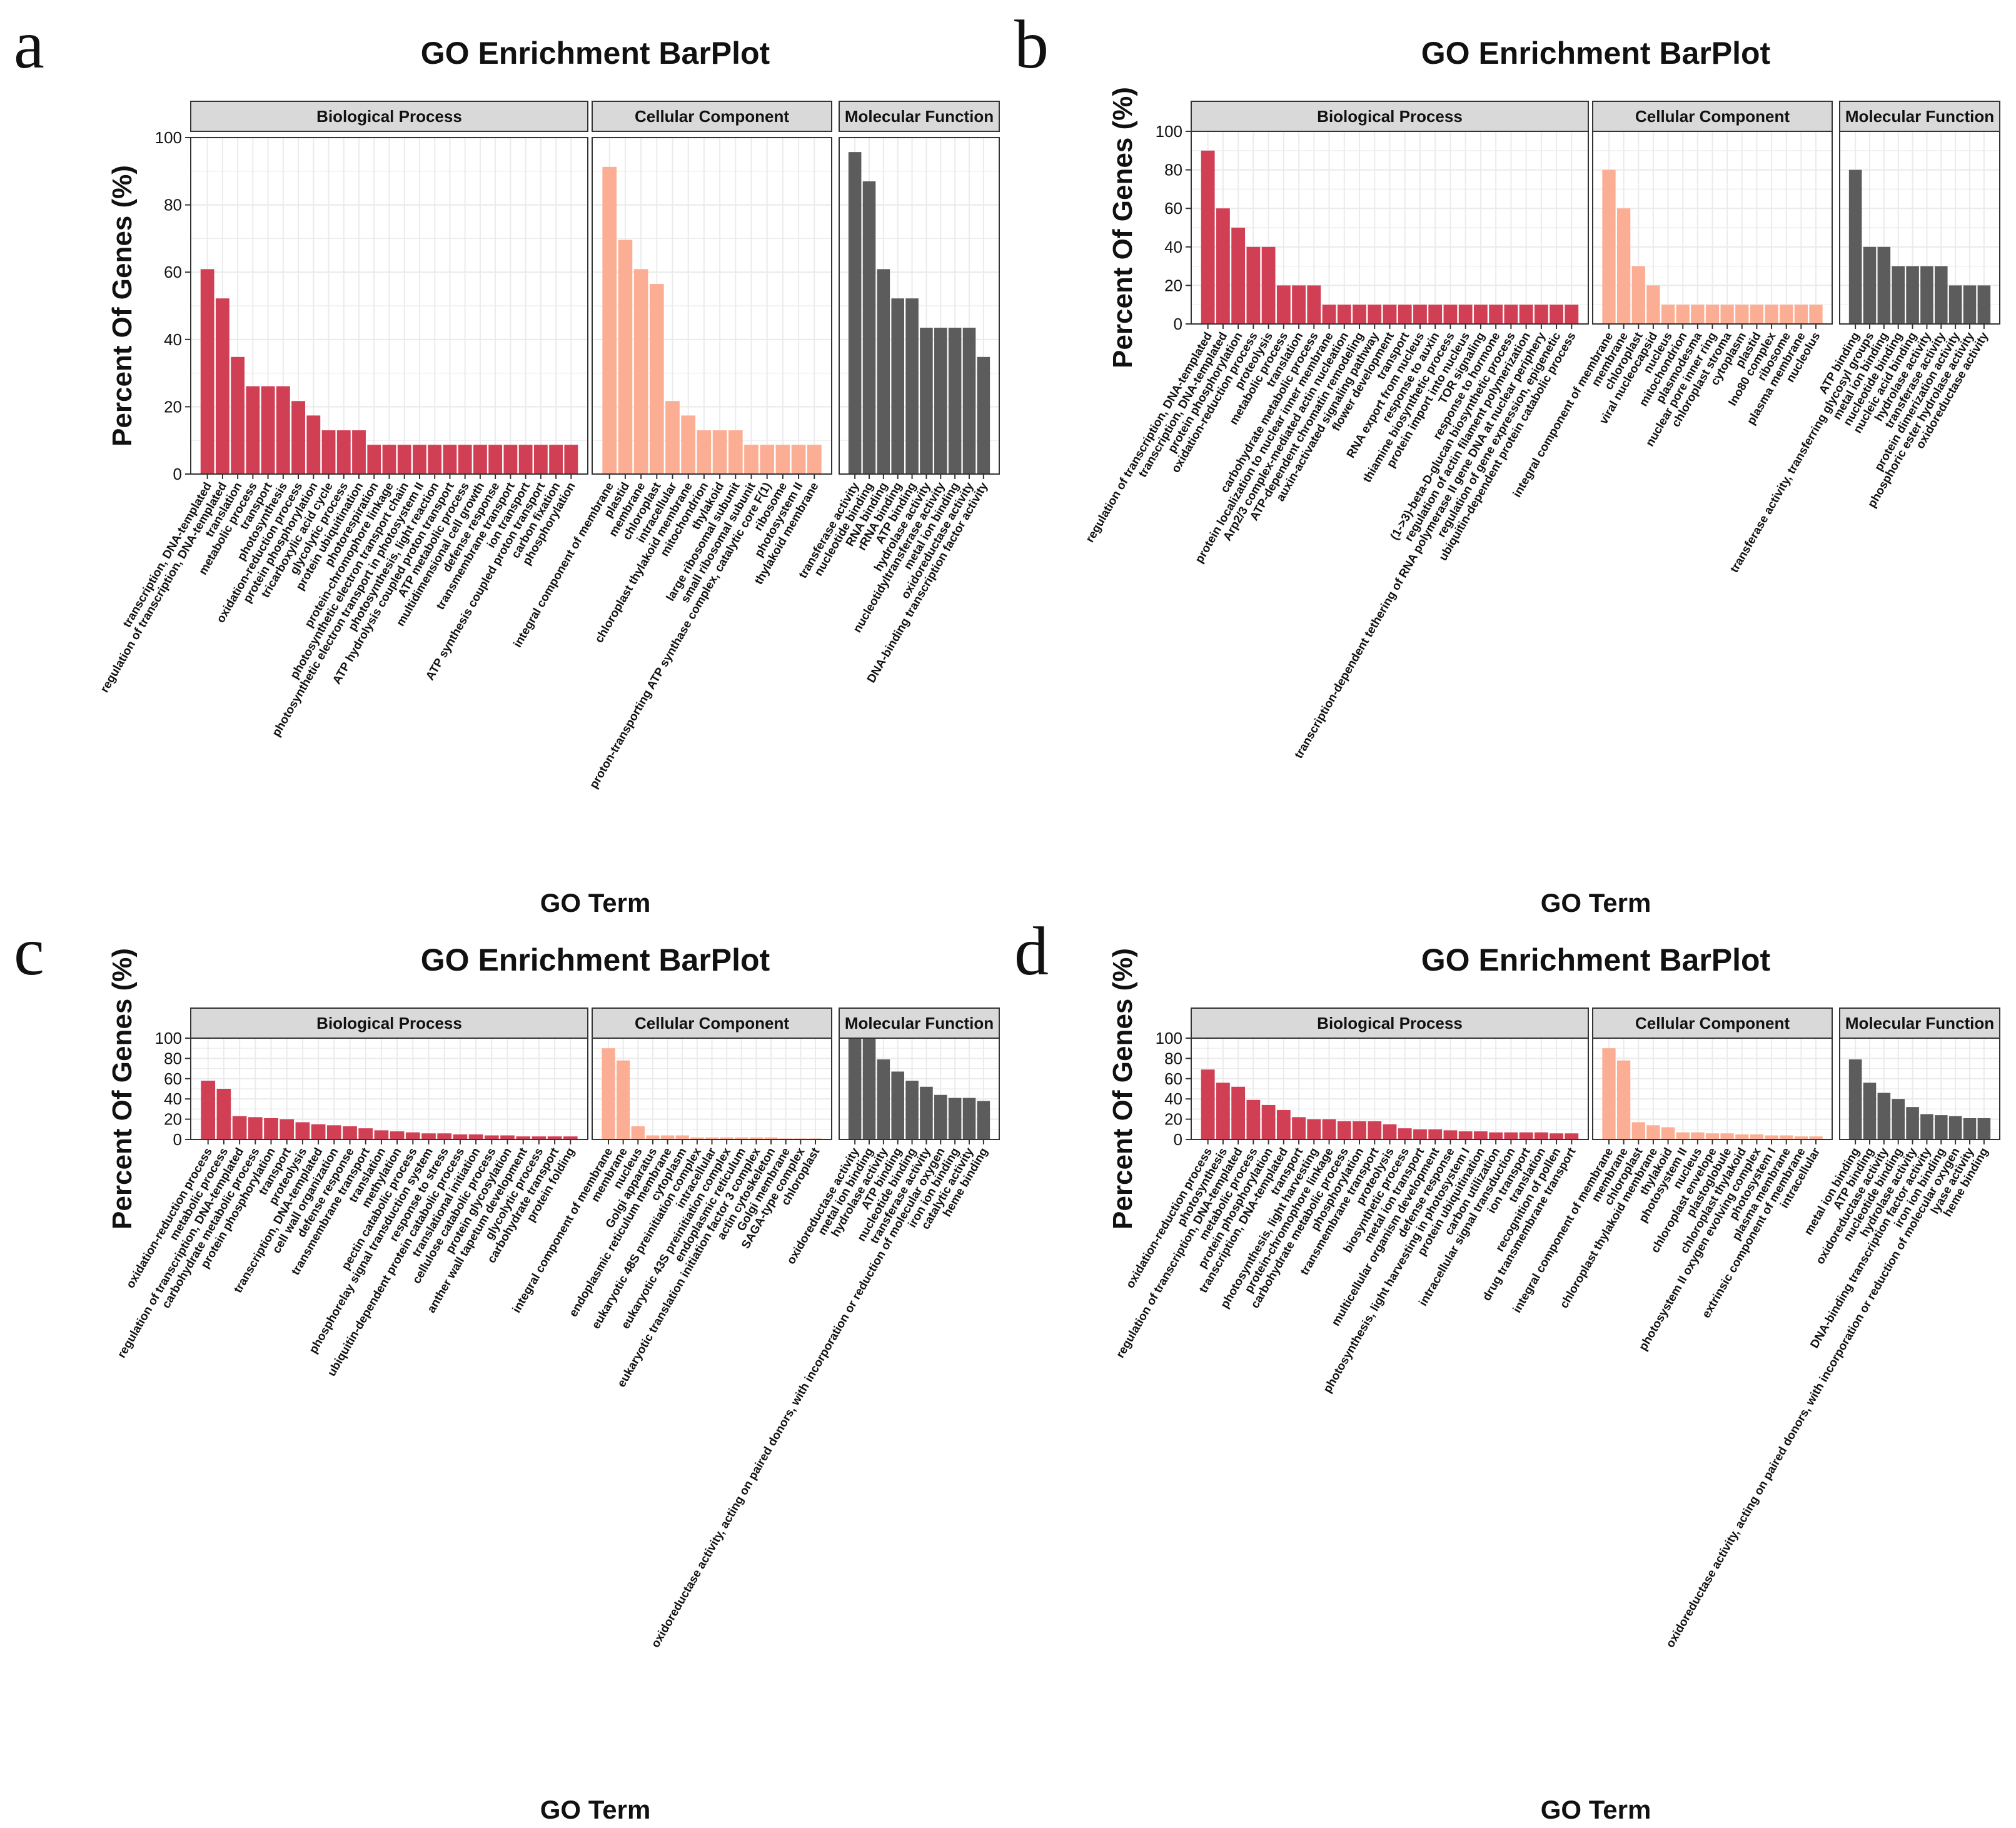  Describe the element at coordinates (1173, 170) in the screenshot. I see `y-tick-label: 80` at that location.